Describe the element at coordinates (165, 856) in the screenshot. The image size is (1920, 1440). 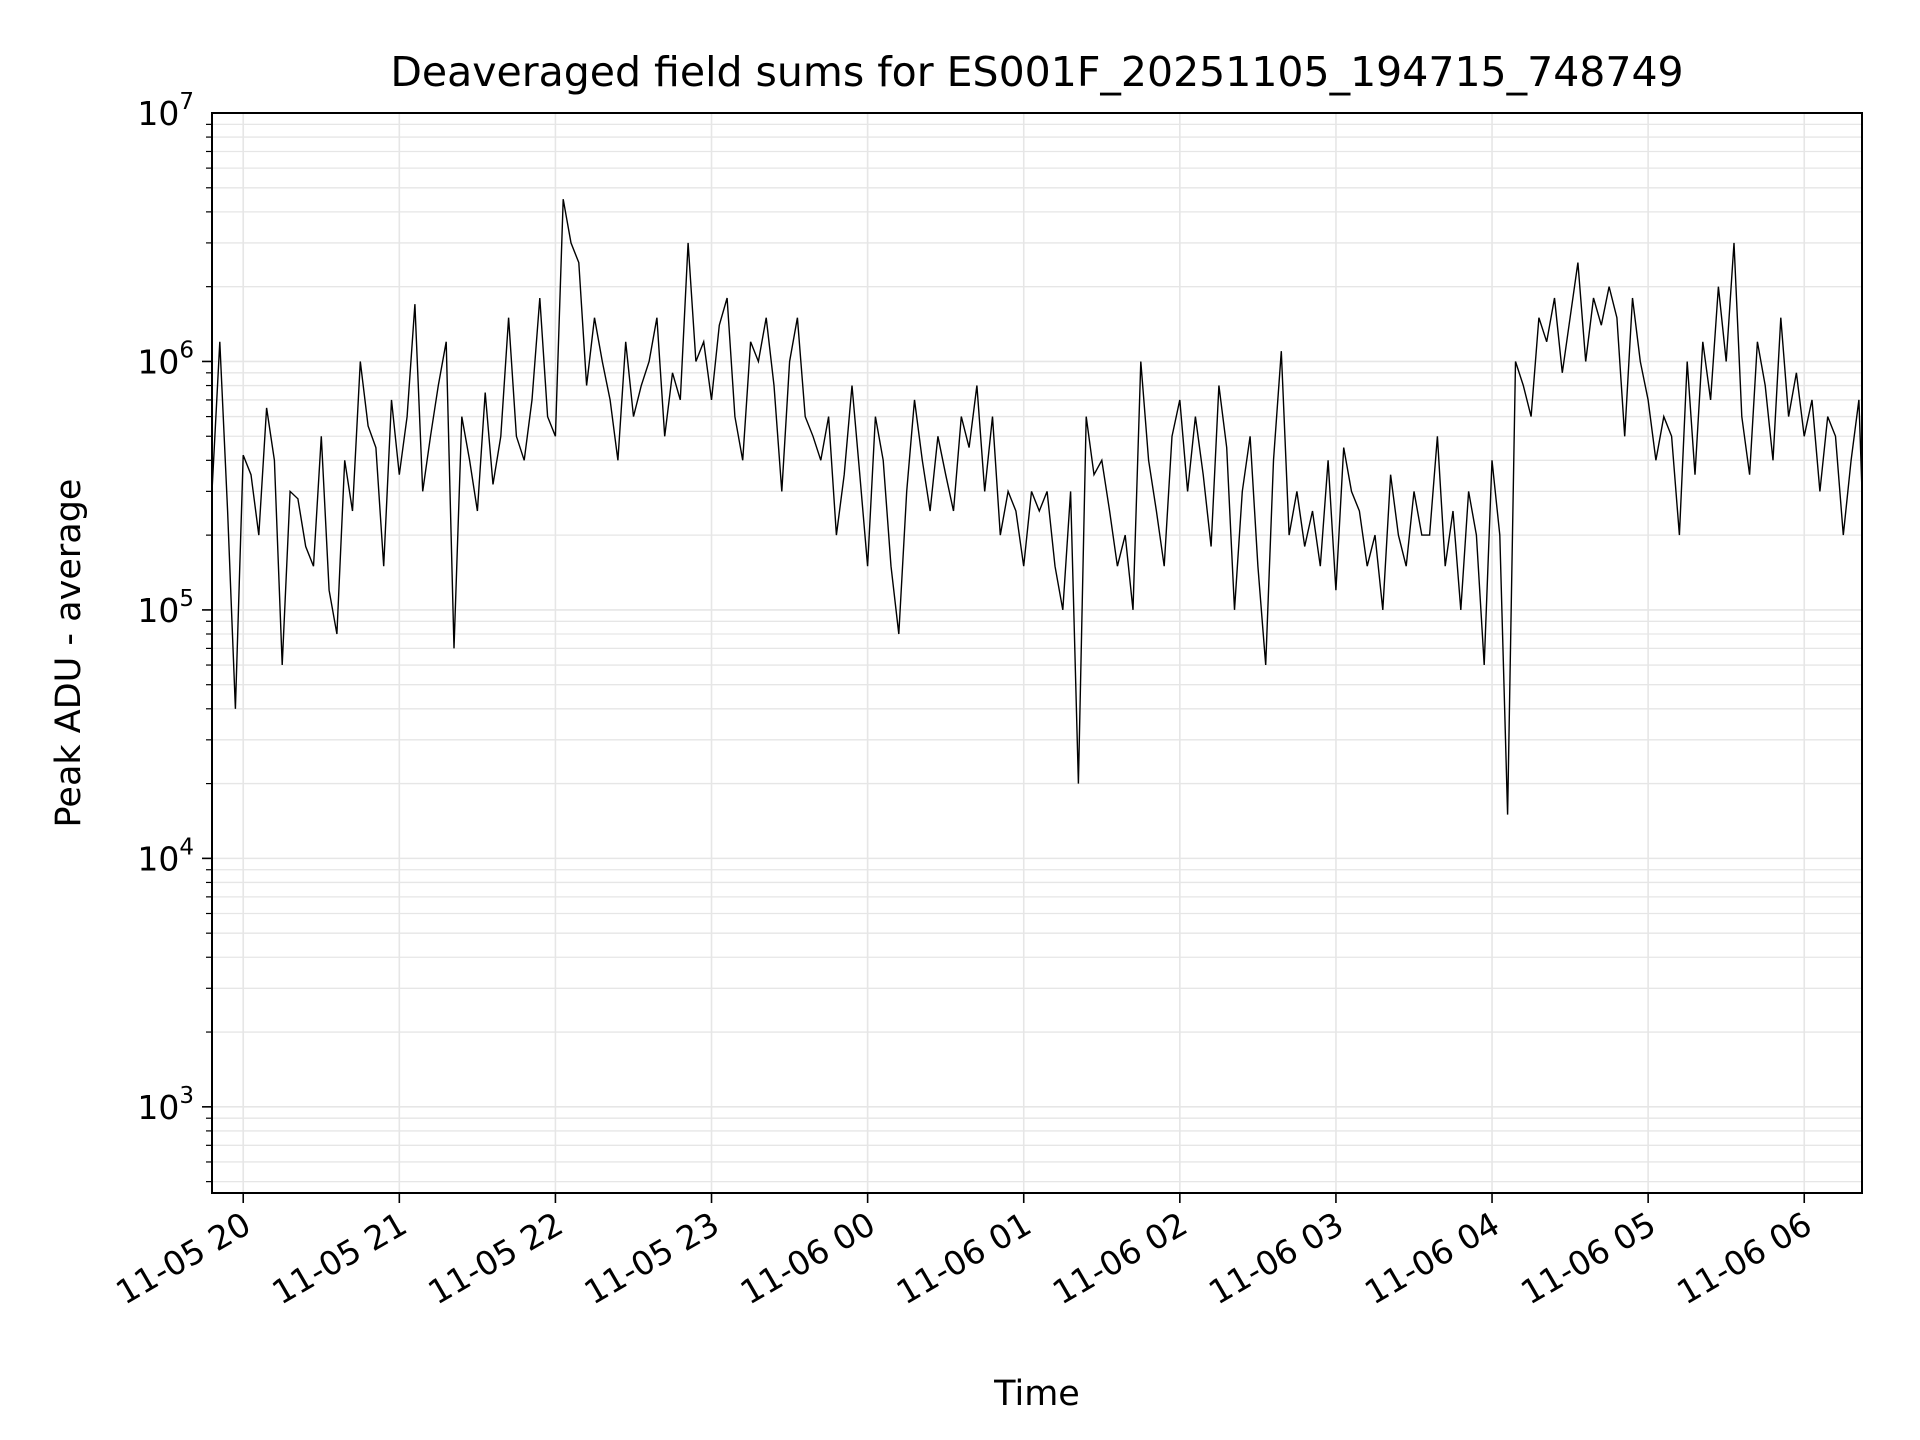
I see `y-tick-label: 10⁴` at that location.